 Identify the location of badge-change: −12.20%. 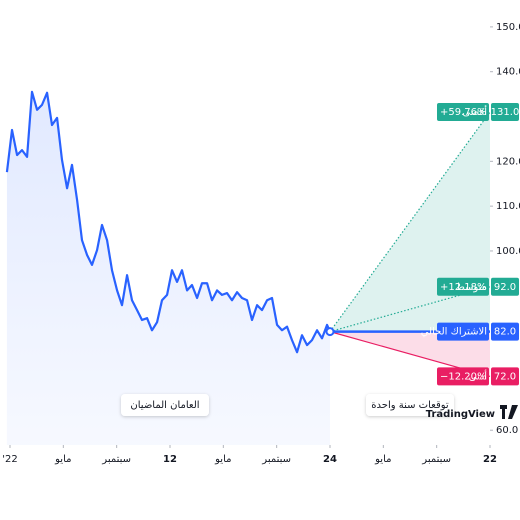
(463, 376).